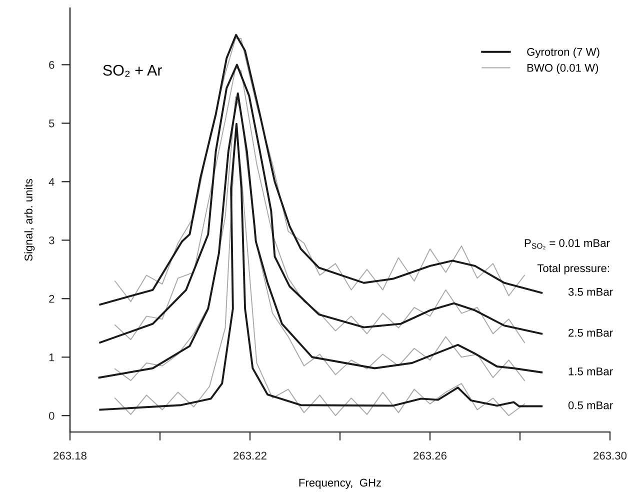 This screenshot has width=640, height=498. I want to click on annotation: 0.5 mBar, so click(590, 405).